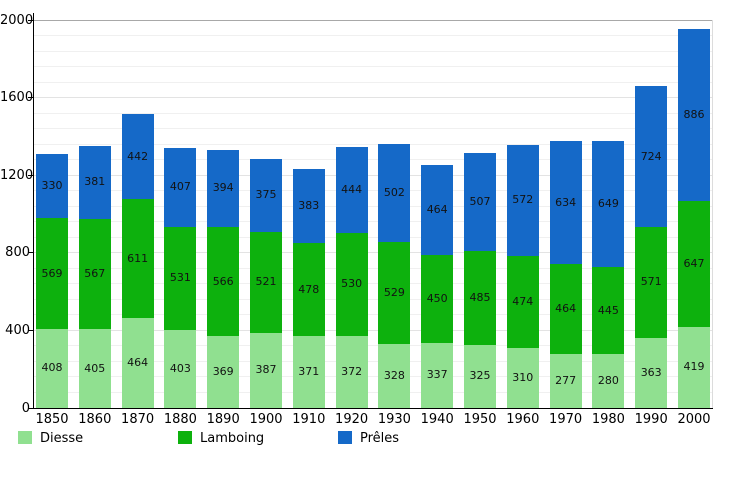  I want to click on bar-value-label: 369, so click(223, 372).